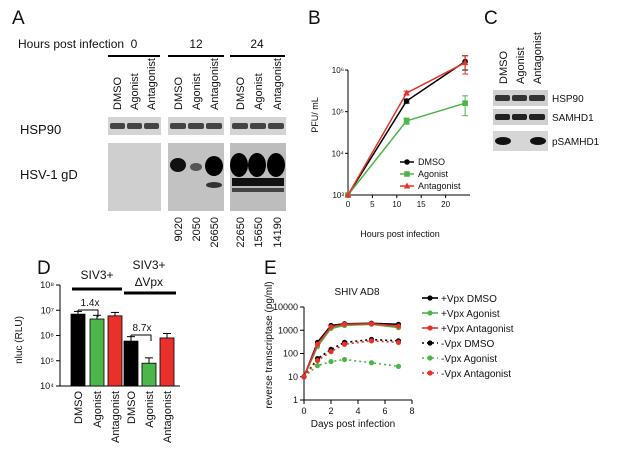 Image resolution: width=617 pixels, height=460 pixels. Describe the element at coordinates (314, 18) in the screenshot. I see `panel-label-b: B` at that location.